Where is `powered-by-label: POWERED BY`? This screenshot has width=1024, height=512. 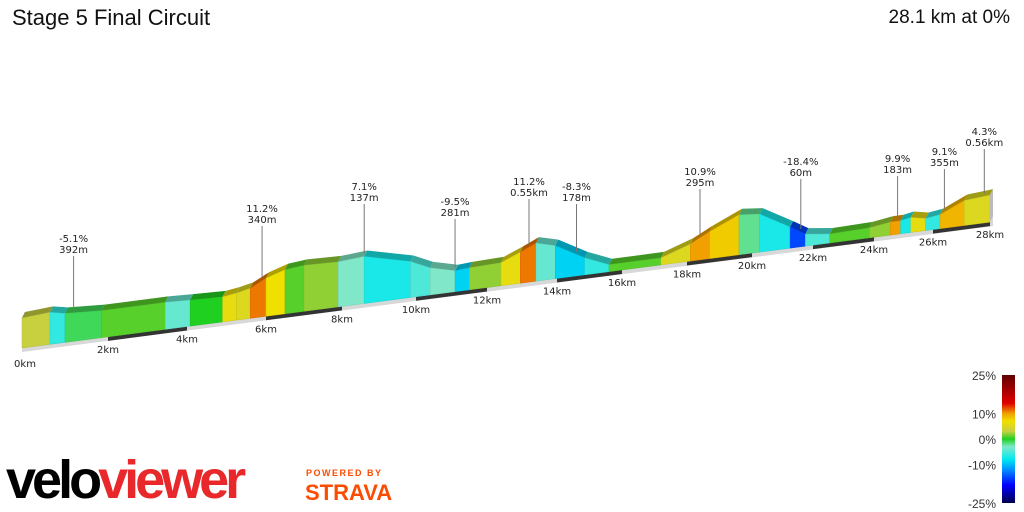 powered-by-label: POWERED BY is located at coordinates (344, 473).